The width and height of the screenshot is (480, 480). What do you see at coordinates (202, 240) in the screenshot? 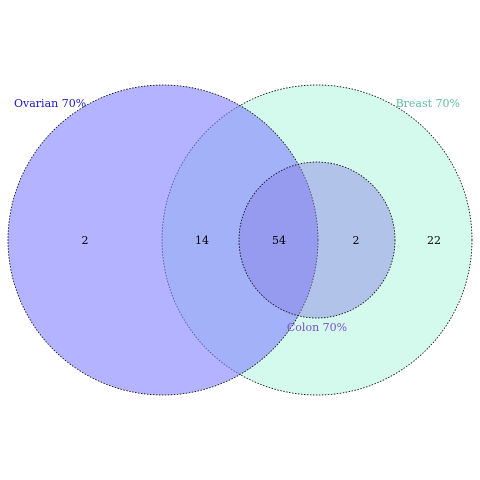
I see `region-count-ovarian-breast: 14` at bounding box center [202, 240].